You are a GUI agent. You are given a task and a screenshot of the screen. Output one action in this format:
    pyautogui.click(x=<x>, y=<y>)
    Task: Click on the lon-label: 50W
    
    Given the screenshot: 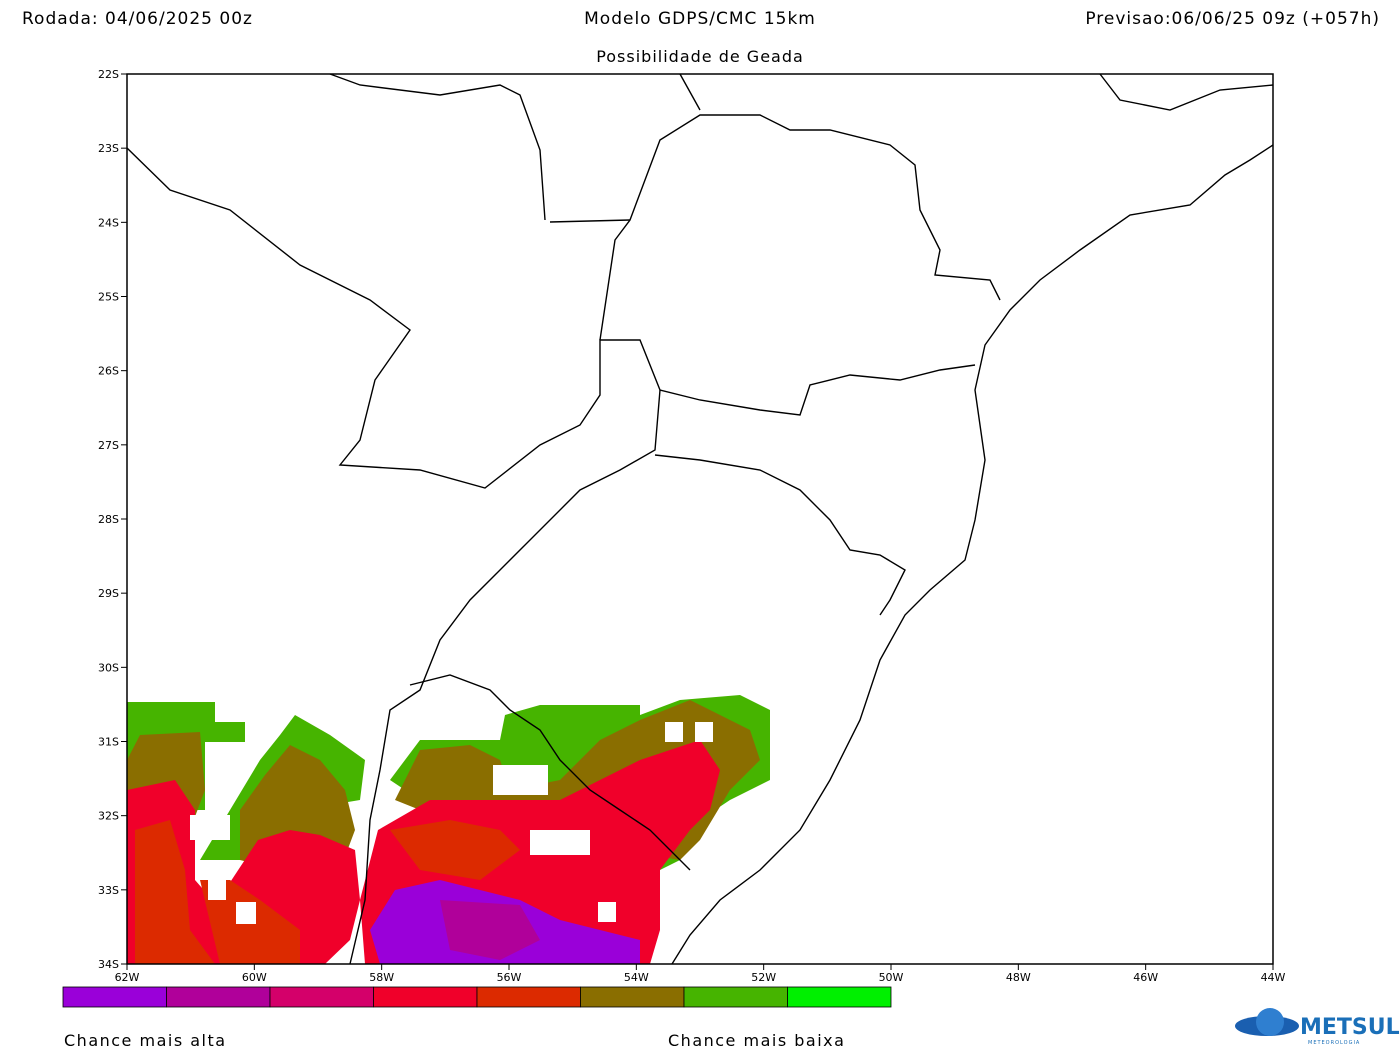 What is the action you would take?
    pyautogui.click(x=891, y=977)
    